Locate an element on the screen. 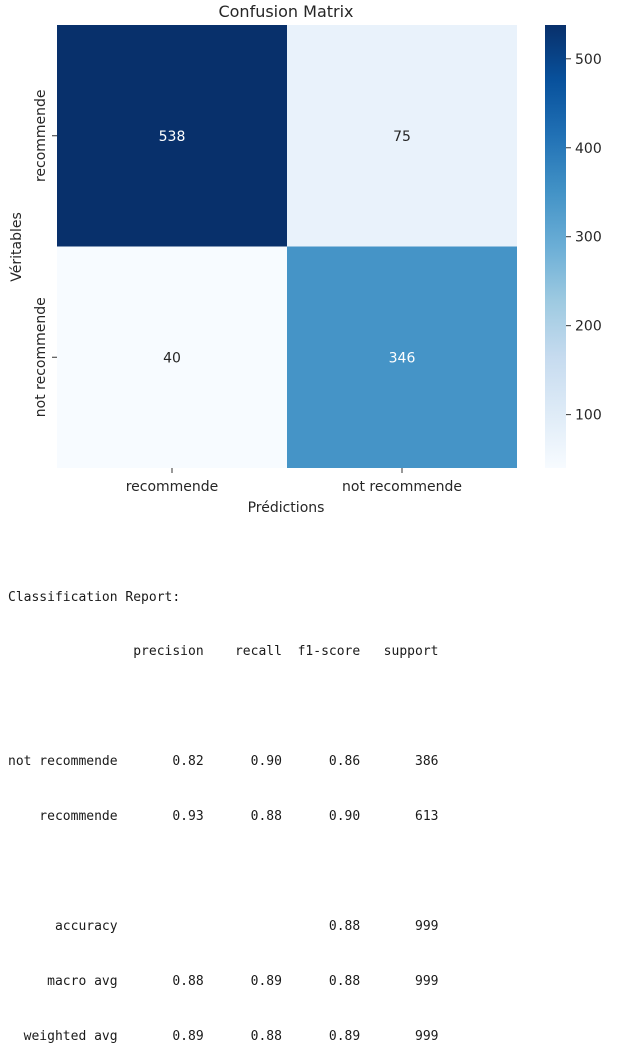 Image resolution: width=627 pixels, height=1064 pixels. report-row: not recommende 0.82 0.90 0.86 386 is located at coordinates (223, 762).